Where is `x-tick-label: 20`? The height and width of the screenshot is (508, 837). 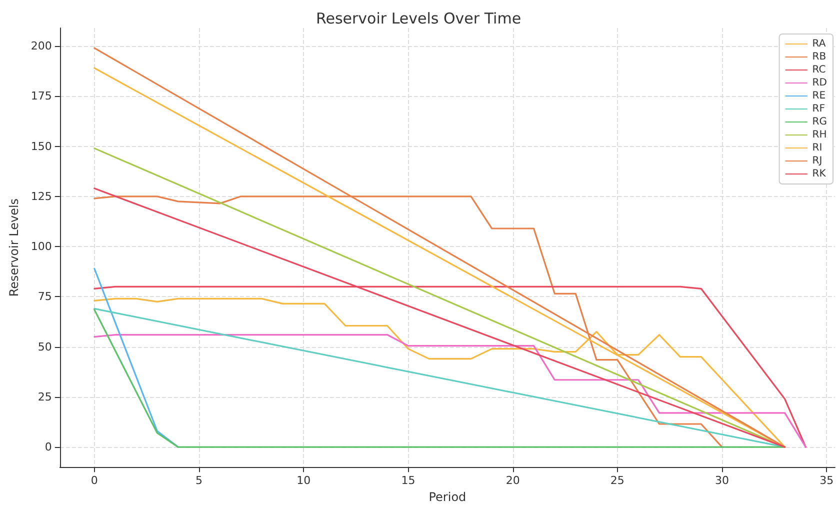
x-tick-label: 20 is located at coordinates (513, 481).